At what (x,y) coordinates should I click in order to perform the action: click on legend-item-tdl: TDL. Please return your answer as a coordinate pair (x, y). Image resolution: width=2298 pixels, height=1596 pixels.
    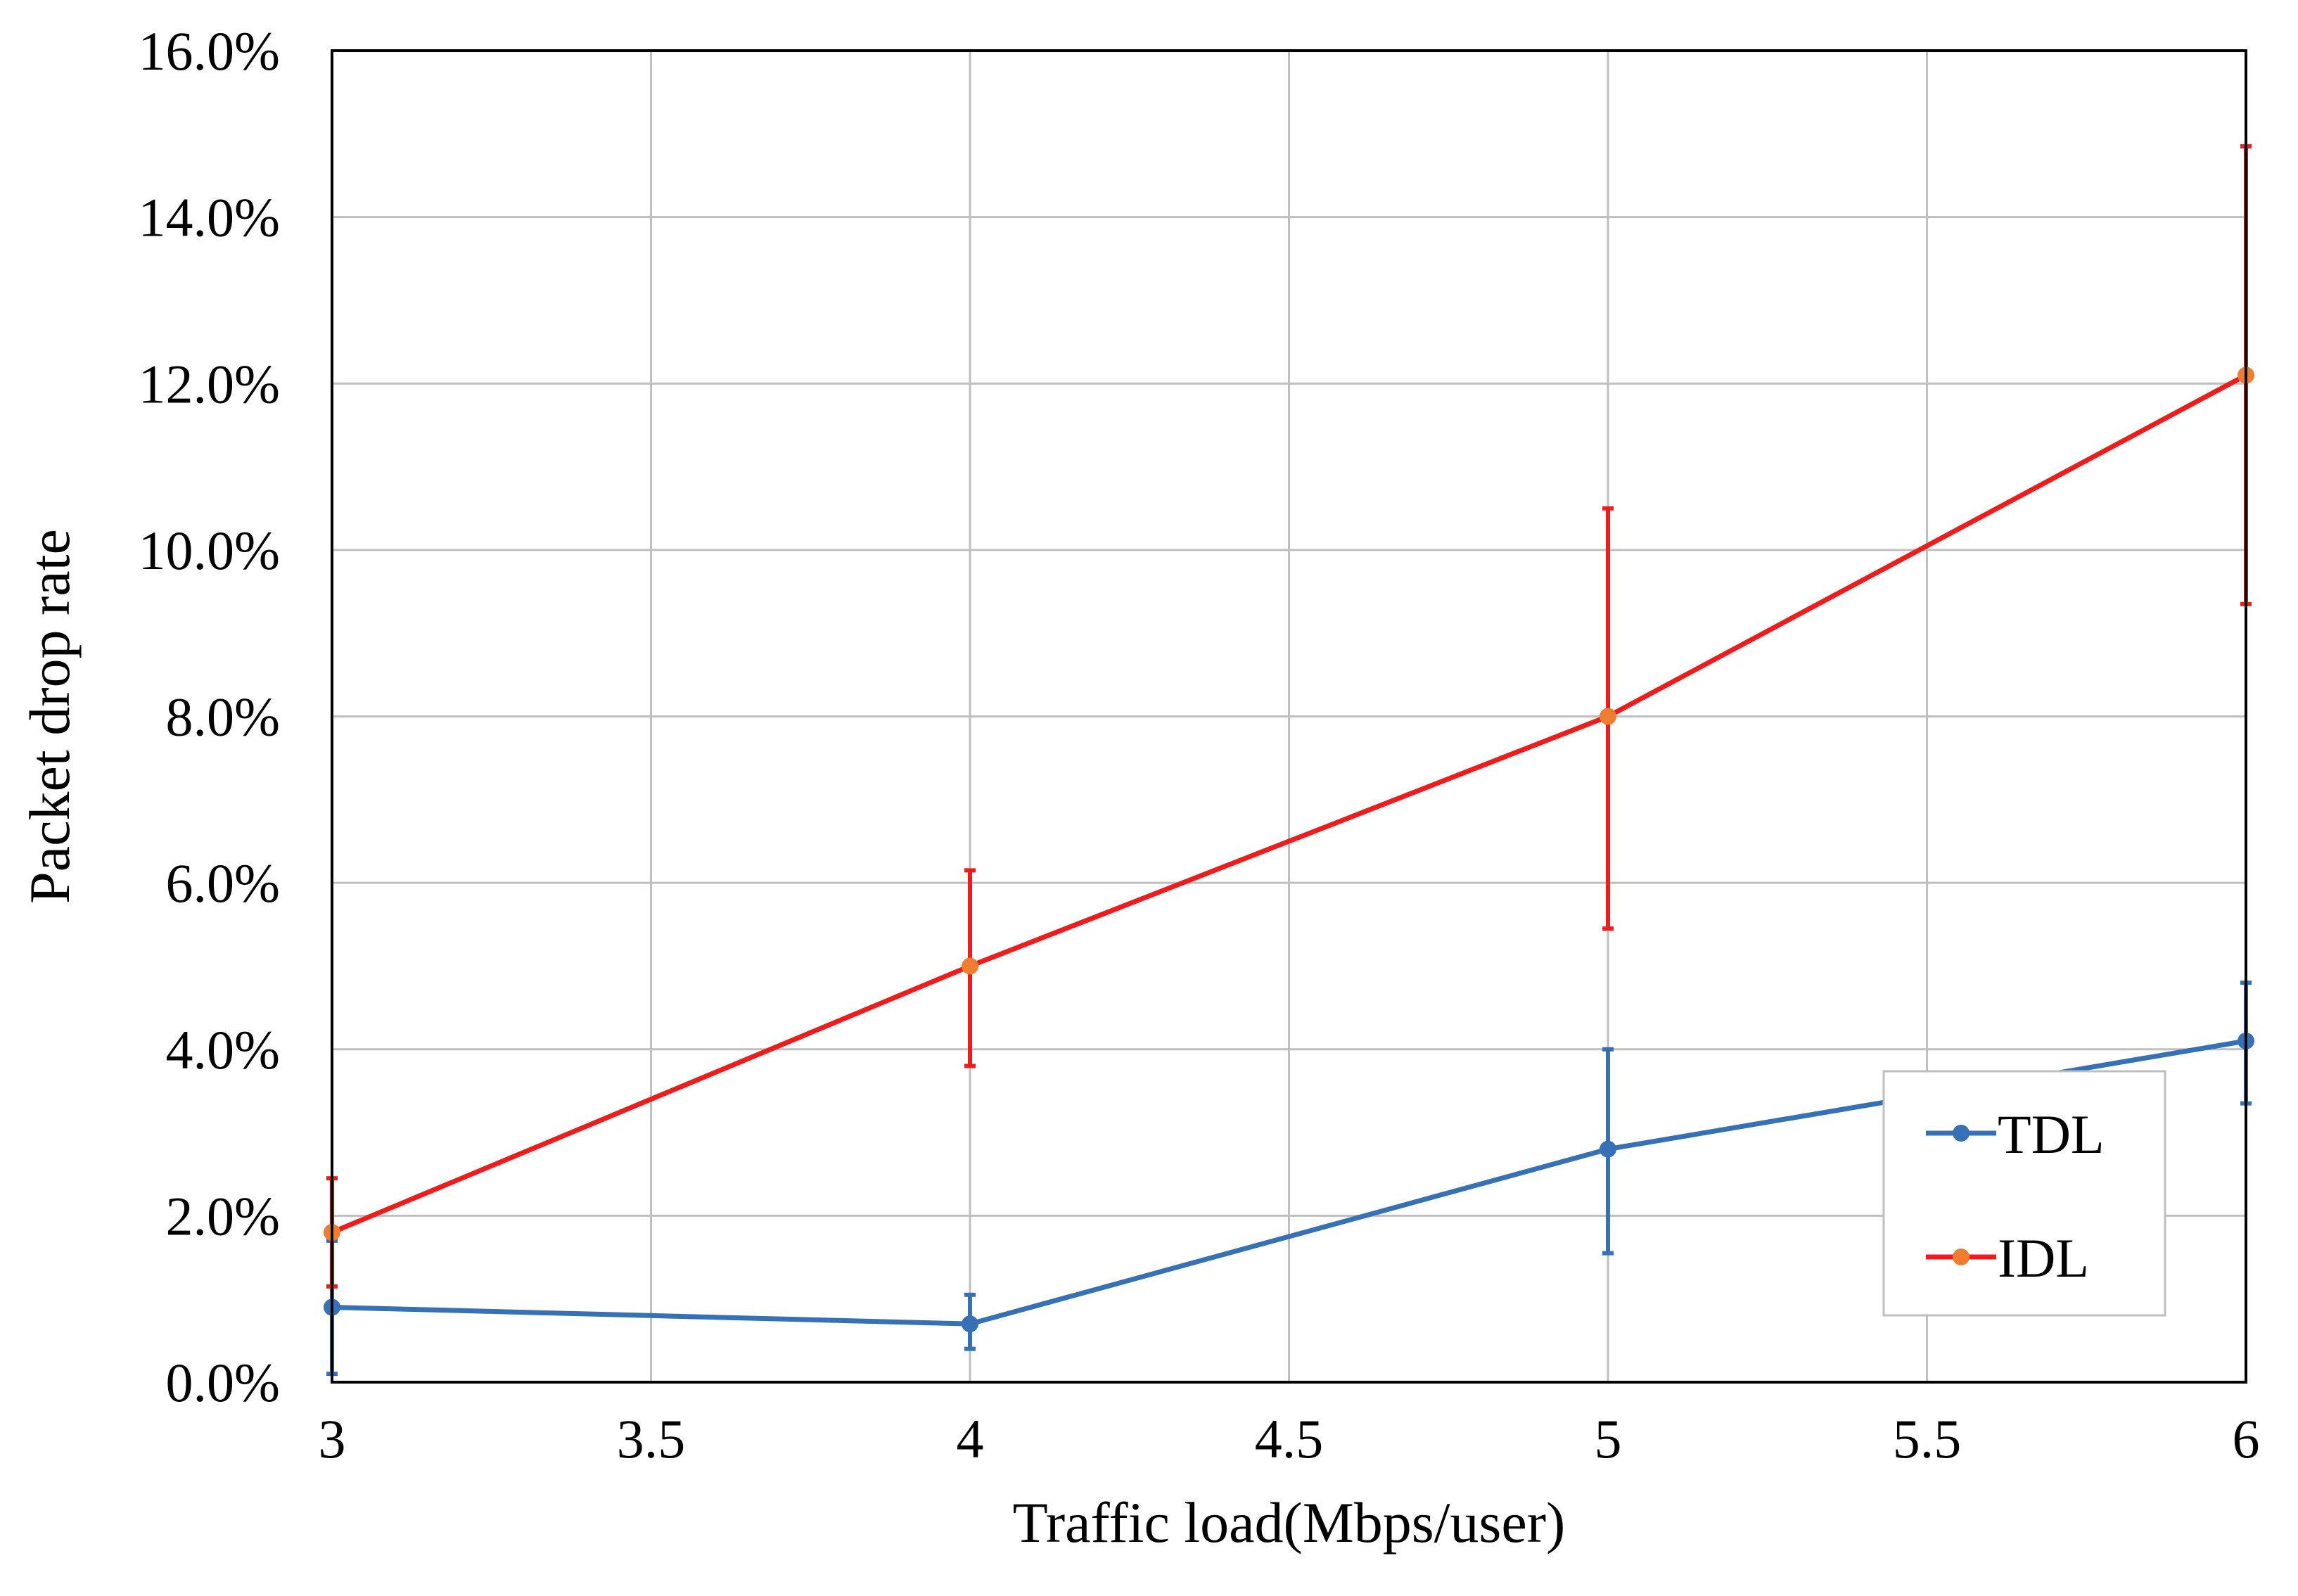
    Looking at the image, I should click on (2016, 1134).